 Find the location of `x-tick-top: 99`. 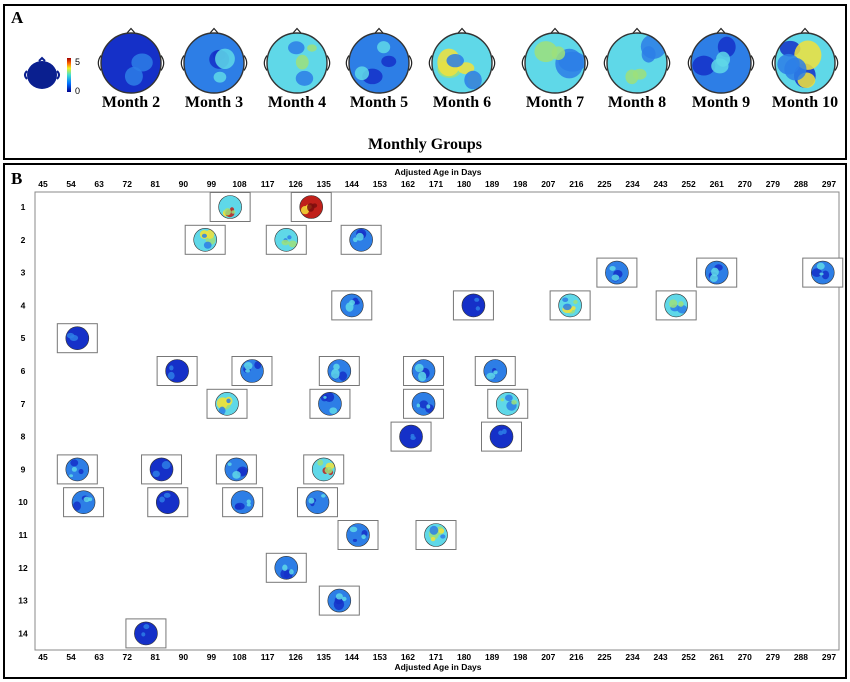

x-tick-top: 99 is located at coordinates (212, 184).